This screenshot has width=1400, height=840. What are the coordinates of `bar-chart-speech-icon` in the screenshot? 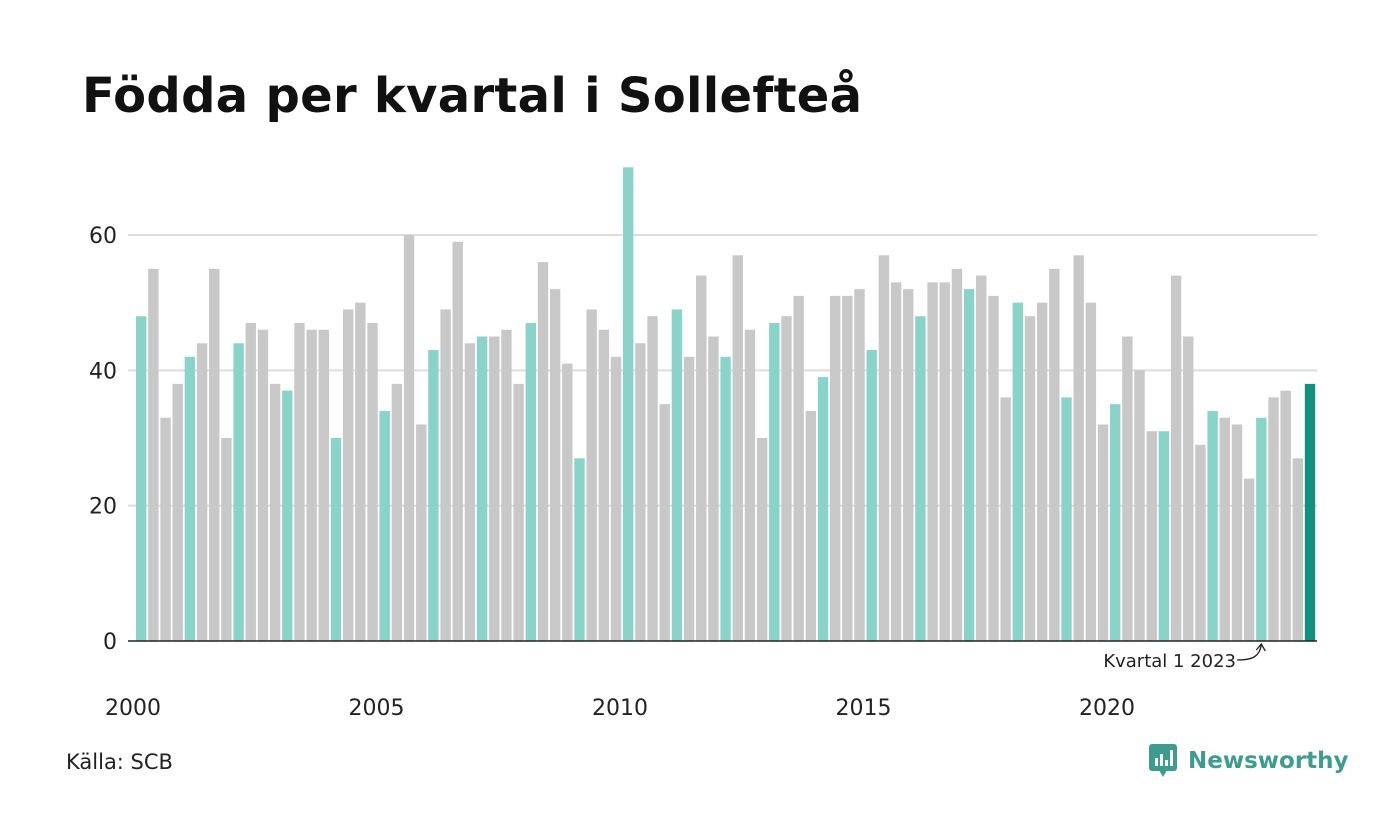 It's located at (1163, 760).